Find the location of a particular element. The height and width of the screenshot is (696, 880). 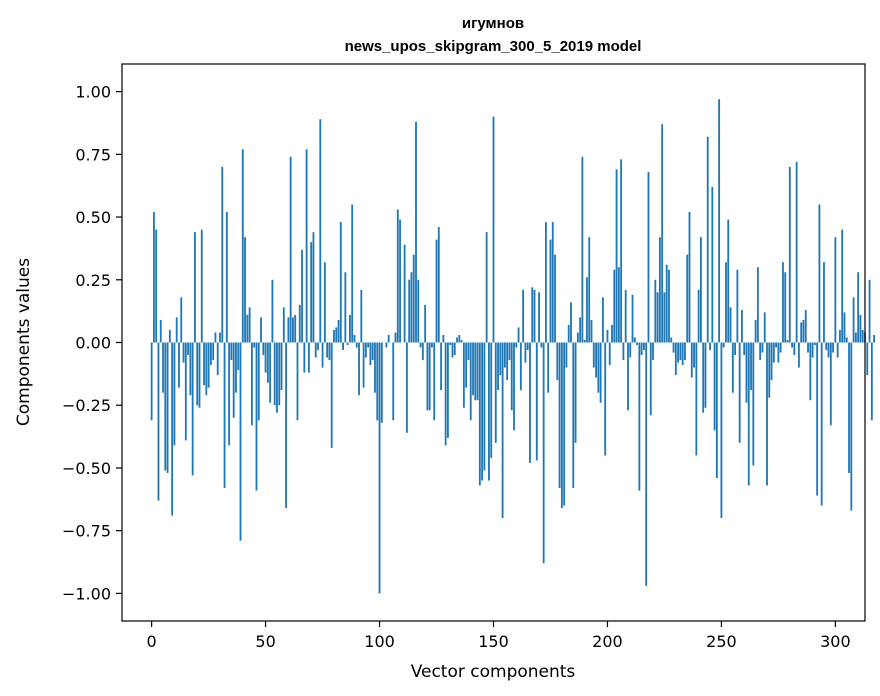

y-tick-label: 1.00 is located at coordinates (93, 92).